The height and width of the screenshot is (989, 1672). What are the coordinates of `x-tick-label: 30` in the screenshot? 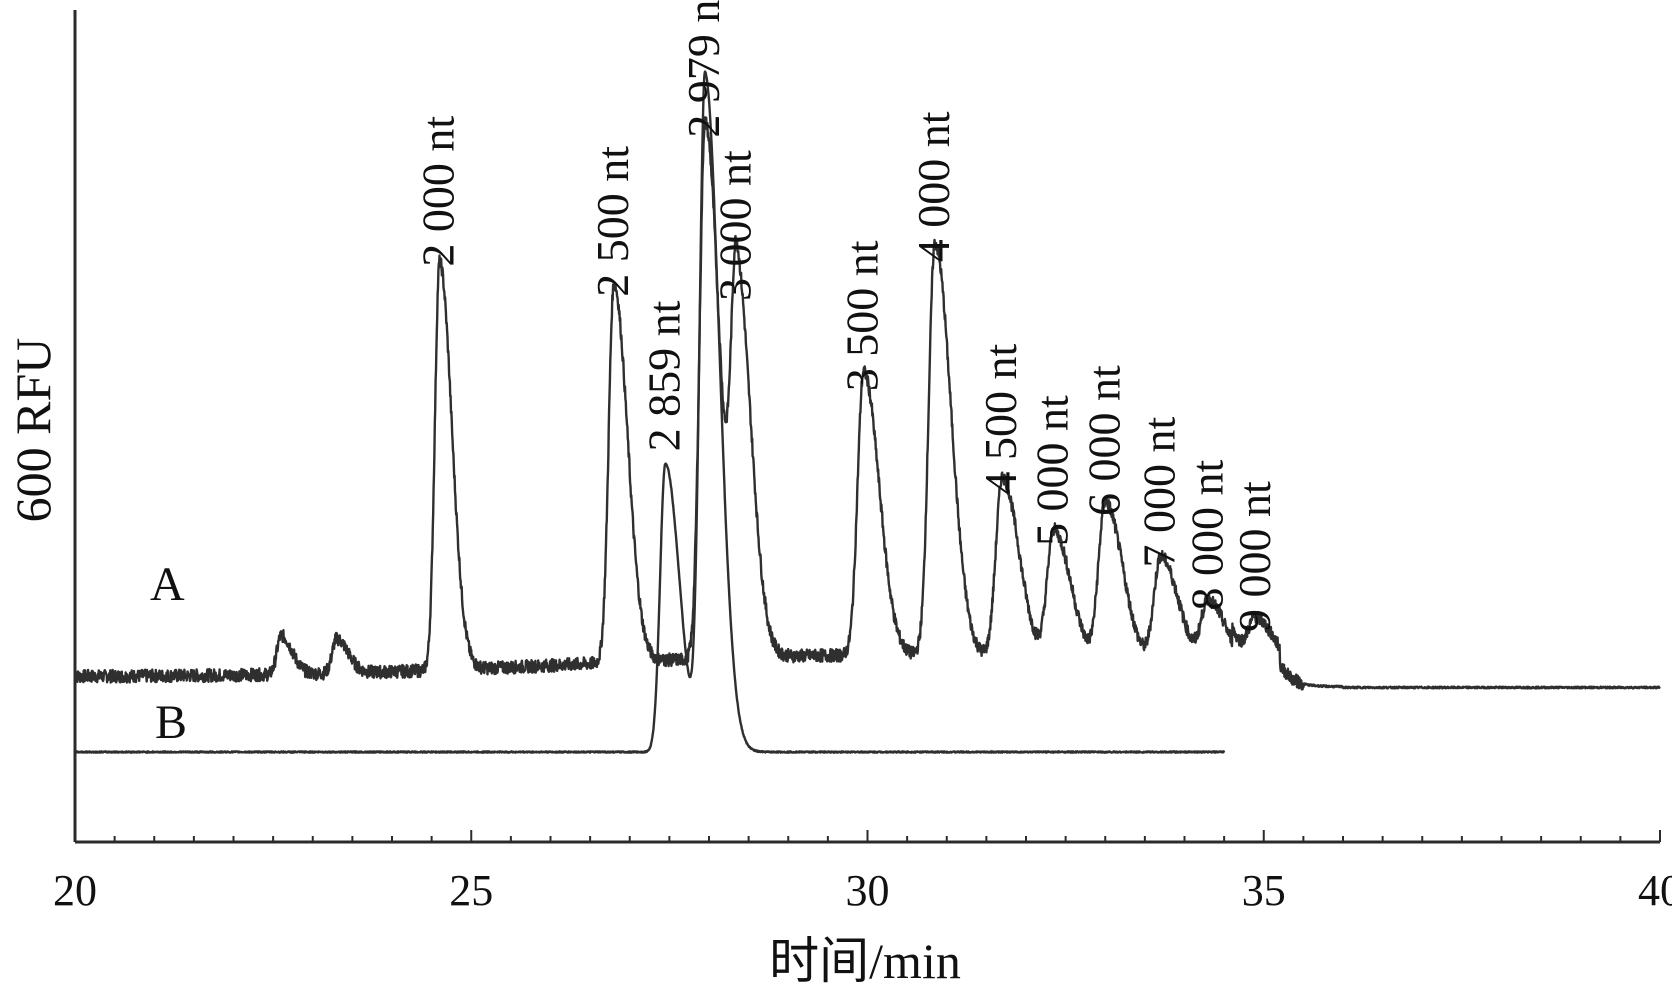 It's located at (868, 890).